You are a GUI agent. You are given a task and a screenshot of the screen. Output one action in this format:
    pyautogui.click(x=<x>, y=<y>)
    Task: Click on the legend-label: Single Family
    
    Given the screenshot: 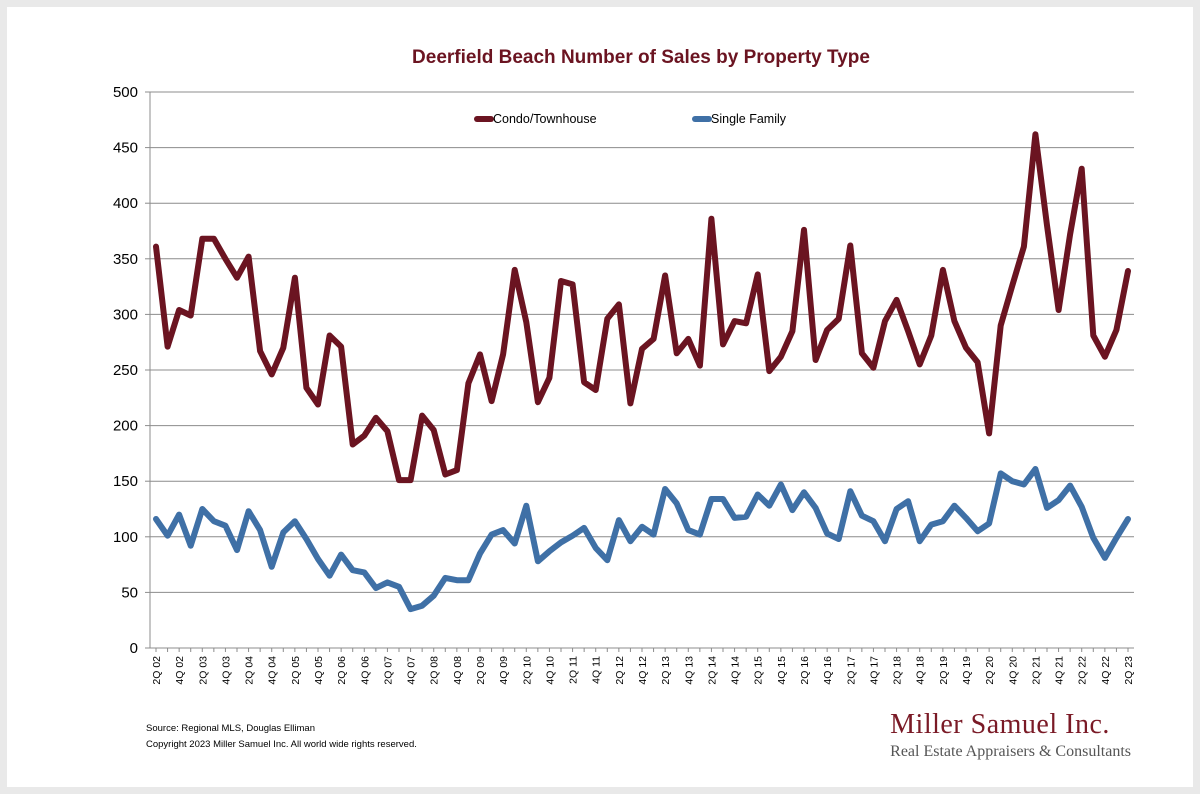 What is the action you would take?
    pyautogui.click(x=749, y=119)
    